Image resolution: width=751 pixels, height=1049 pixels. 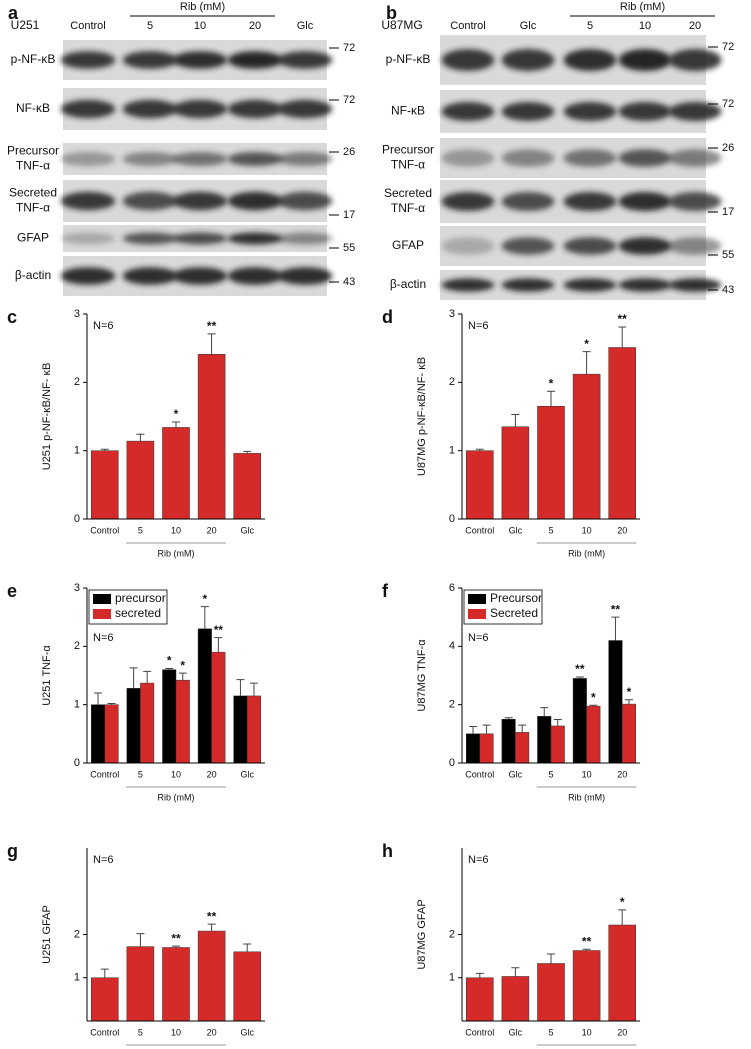 What do you see at coordinates (516, 598) in the screenshot?
I see `legend-label: Precursor` at bounding box center [516, 598].